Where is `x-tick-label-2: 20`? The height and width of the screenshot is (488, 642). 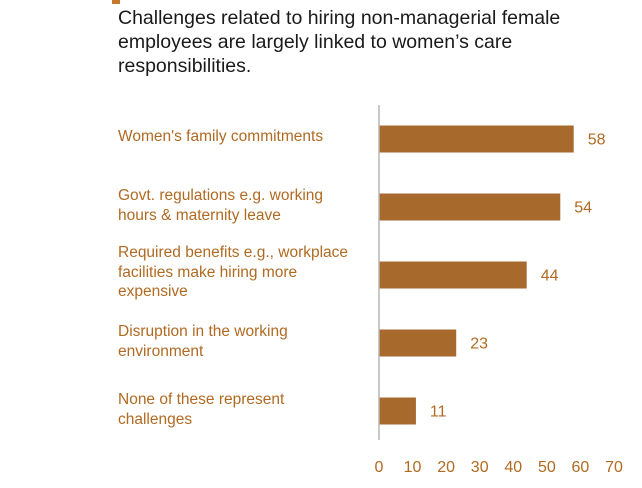 x-tick-label-2: 20 is located at coordinates (446, 467).